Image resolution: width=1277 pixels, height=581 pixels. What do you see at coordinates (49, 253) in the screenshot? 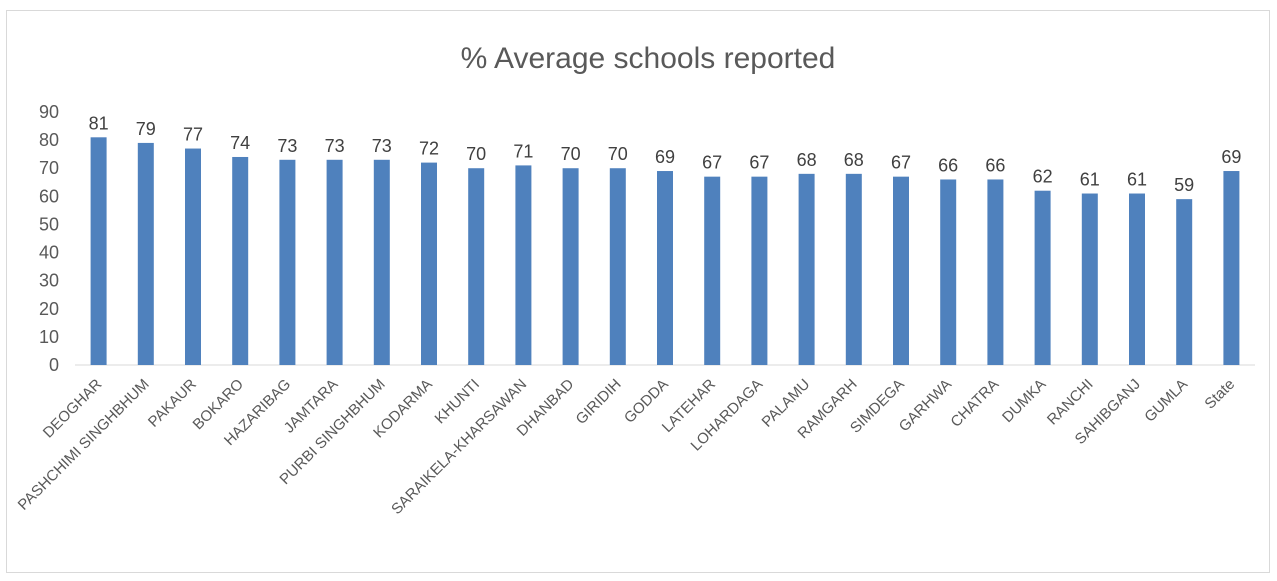
I see `y-tick-label: 40` at bounding box center [49, 253].